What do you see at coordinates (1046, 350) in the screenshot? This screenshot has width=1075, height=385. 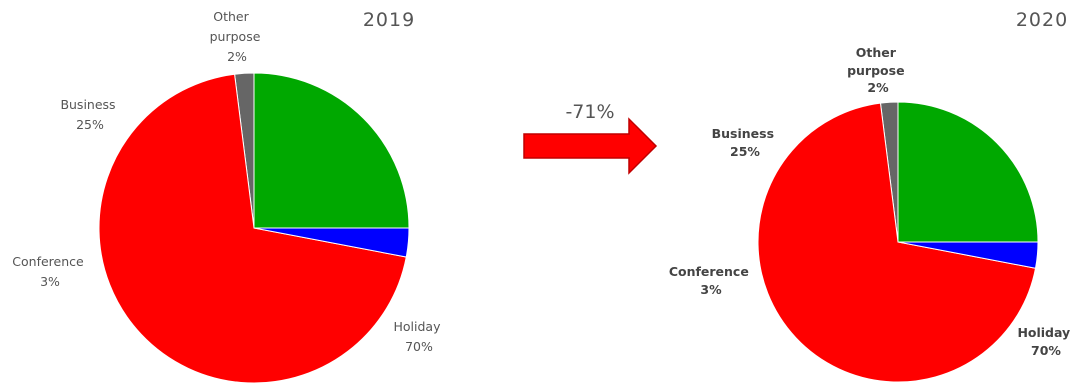 I see `label-holiday-2020-pct: 70%` at bounding box center [1046, 350].